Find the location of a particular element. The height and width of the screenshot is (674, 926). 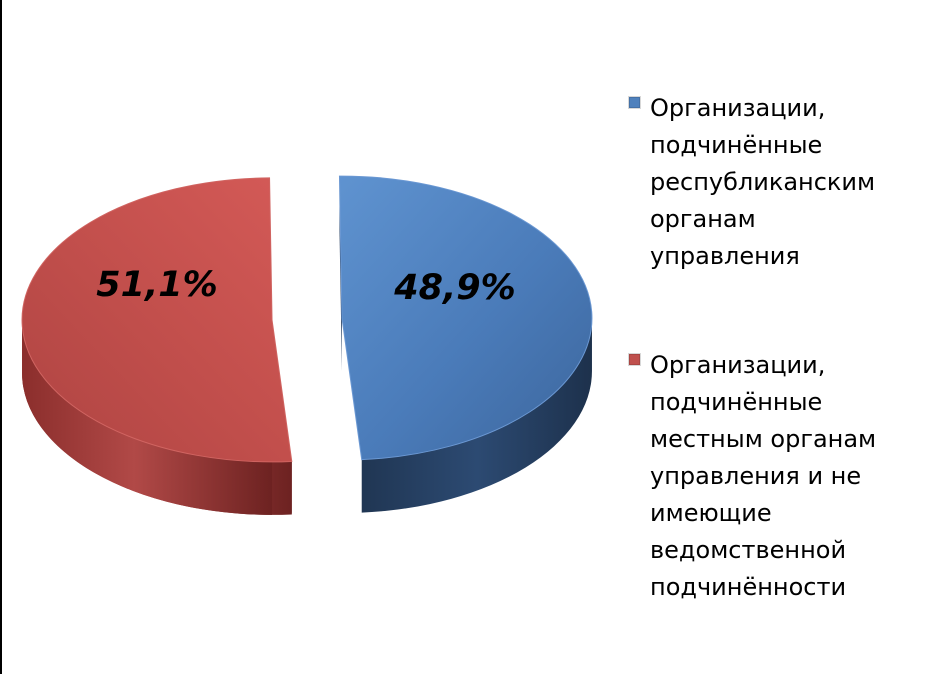

pie-slice-blue is located at coordinates (465, 318).